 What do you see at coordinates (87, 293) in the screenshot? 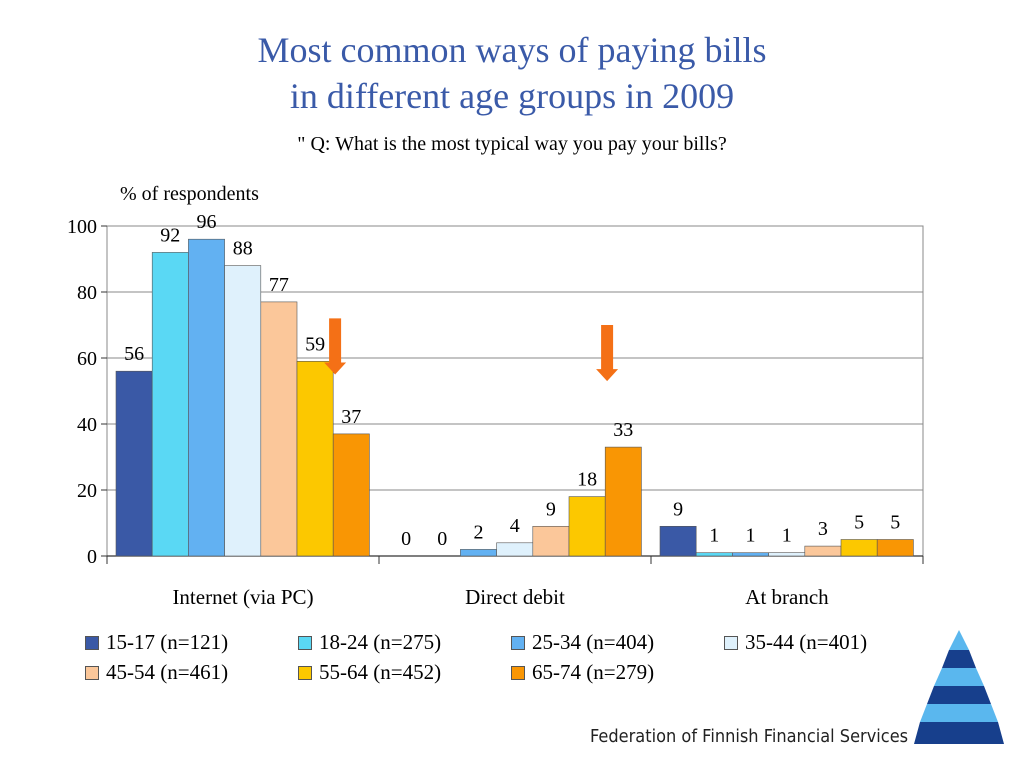
I see `y-tick-label: 80` at bounding box center [87, 293].